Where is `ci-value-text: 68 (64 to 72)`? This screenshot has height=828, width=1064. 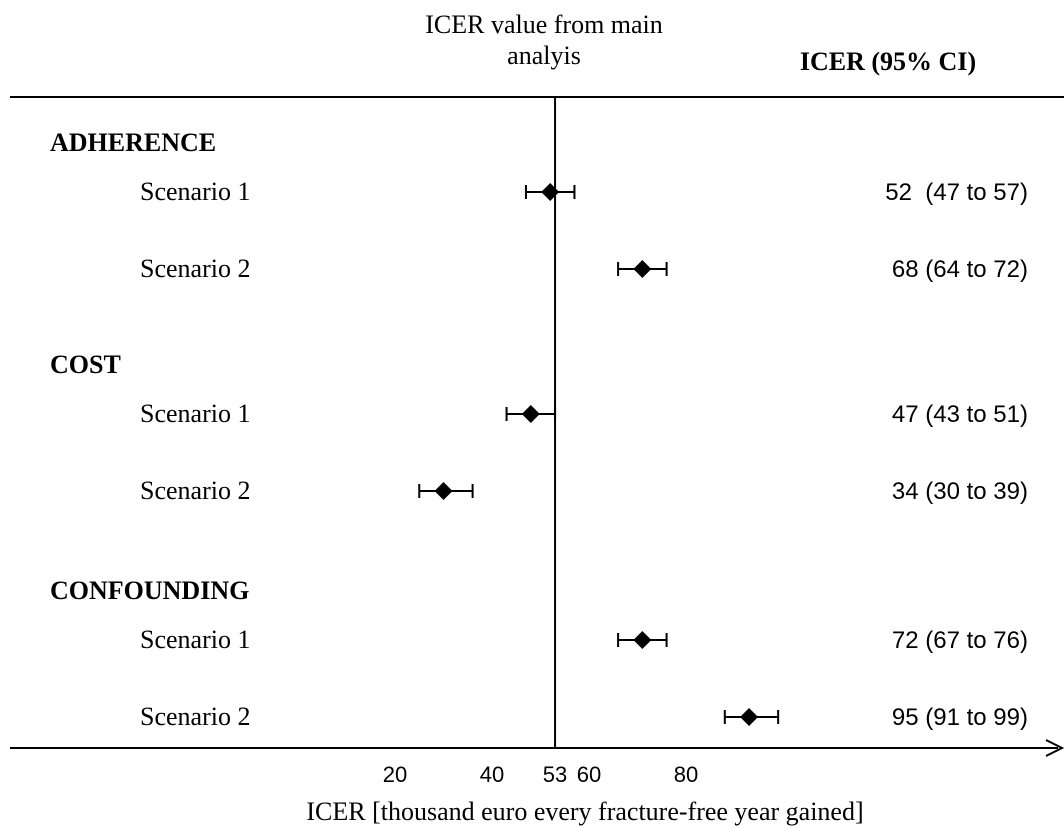 ci-value-text: 68 (64 to 72) is located at coordinates (960, 269).